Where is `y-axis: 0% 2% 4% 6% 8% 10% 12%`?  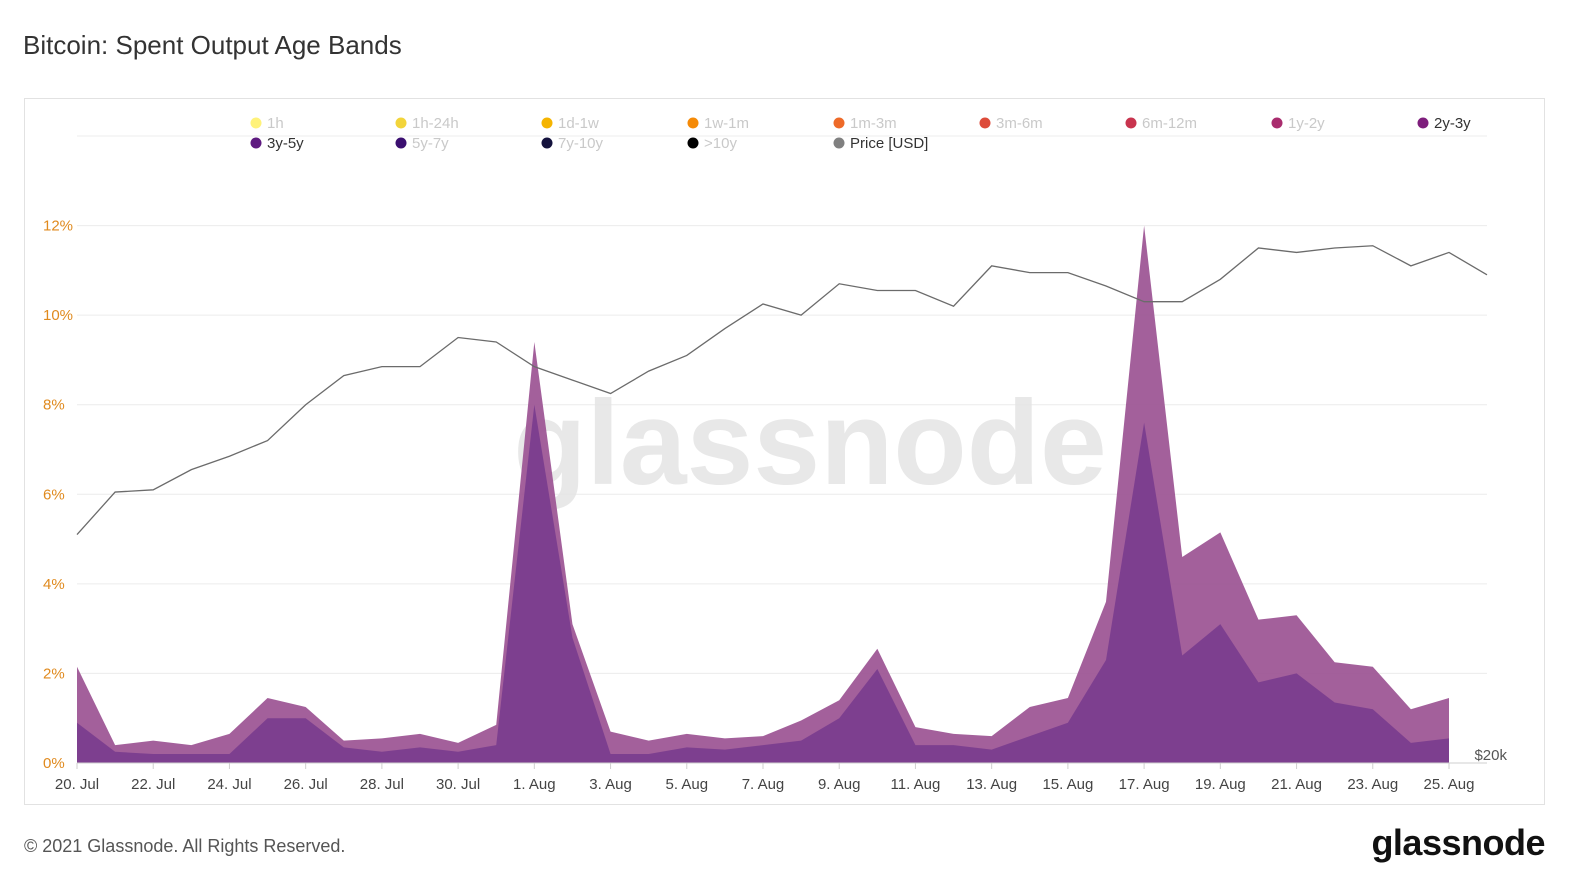
y-axis: 0% 2% 4% 6% 8% 10% 12% is located at coordinates (58, 495).